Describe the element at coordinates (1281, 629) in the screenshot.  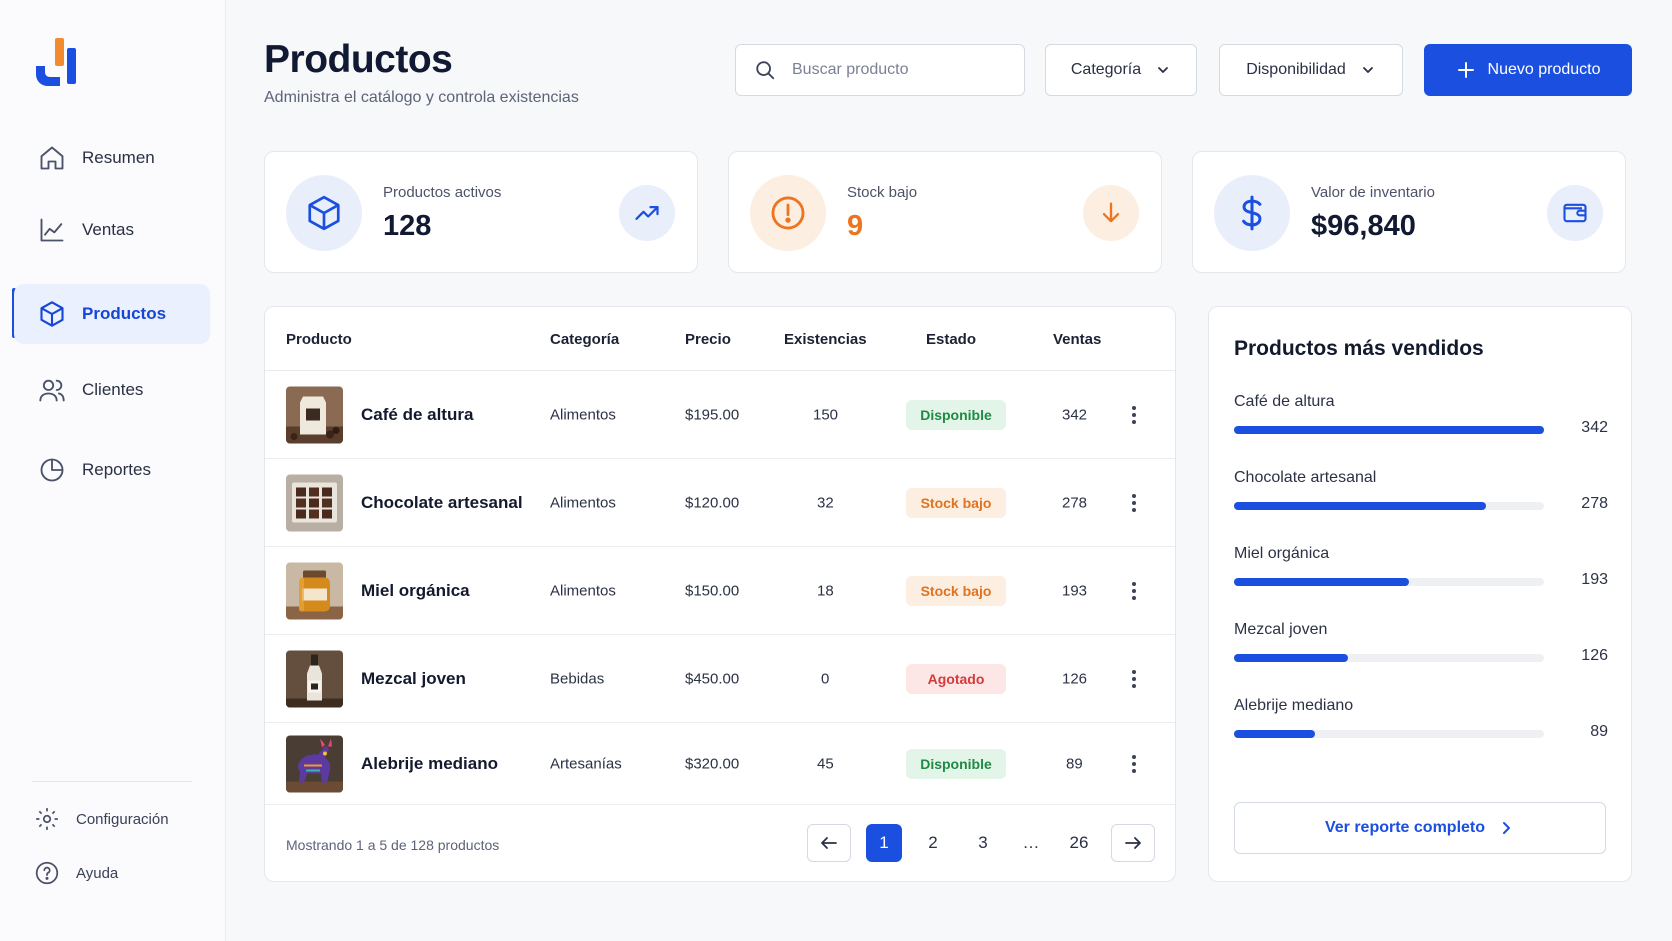
I see `top-seller-label: Mezcal joven` at that location.